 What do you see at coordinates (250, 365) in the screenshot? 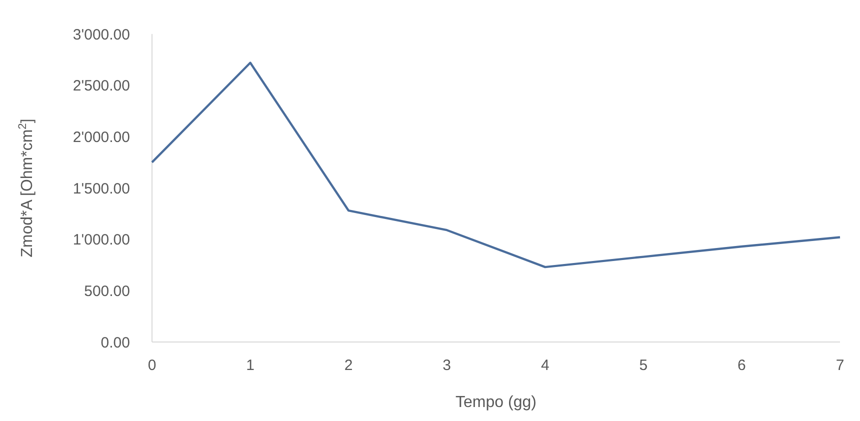
I see `x-tick-label: 1` at bounding box center [250, 365].